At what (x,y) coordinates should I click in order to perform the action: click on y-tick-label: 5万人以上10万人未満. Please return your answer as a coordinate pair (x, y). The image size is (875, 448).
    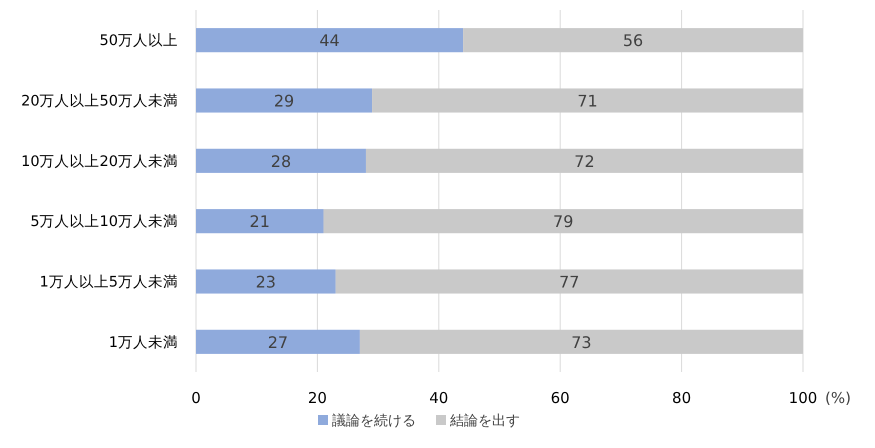
    Looking at the image, I should click on (104, 221).